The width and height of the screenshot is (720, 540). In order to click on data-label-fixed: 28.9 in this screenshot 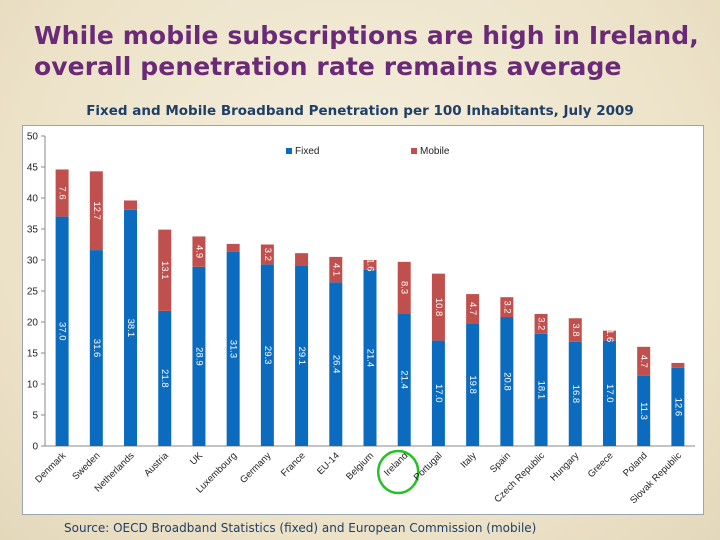, I will do `click(198, 356)`.